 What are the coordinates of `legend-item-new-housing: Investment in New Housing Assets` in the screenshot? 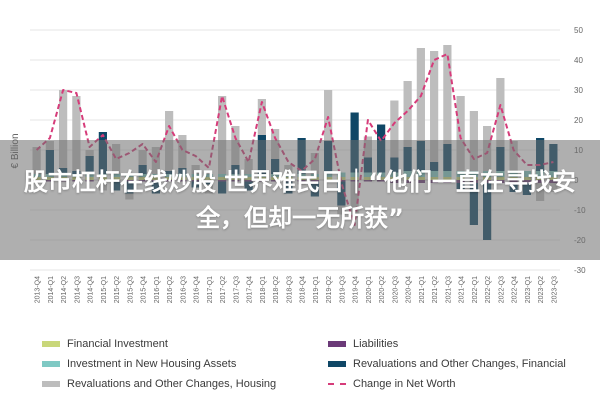 It's located at (139, 364).